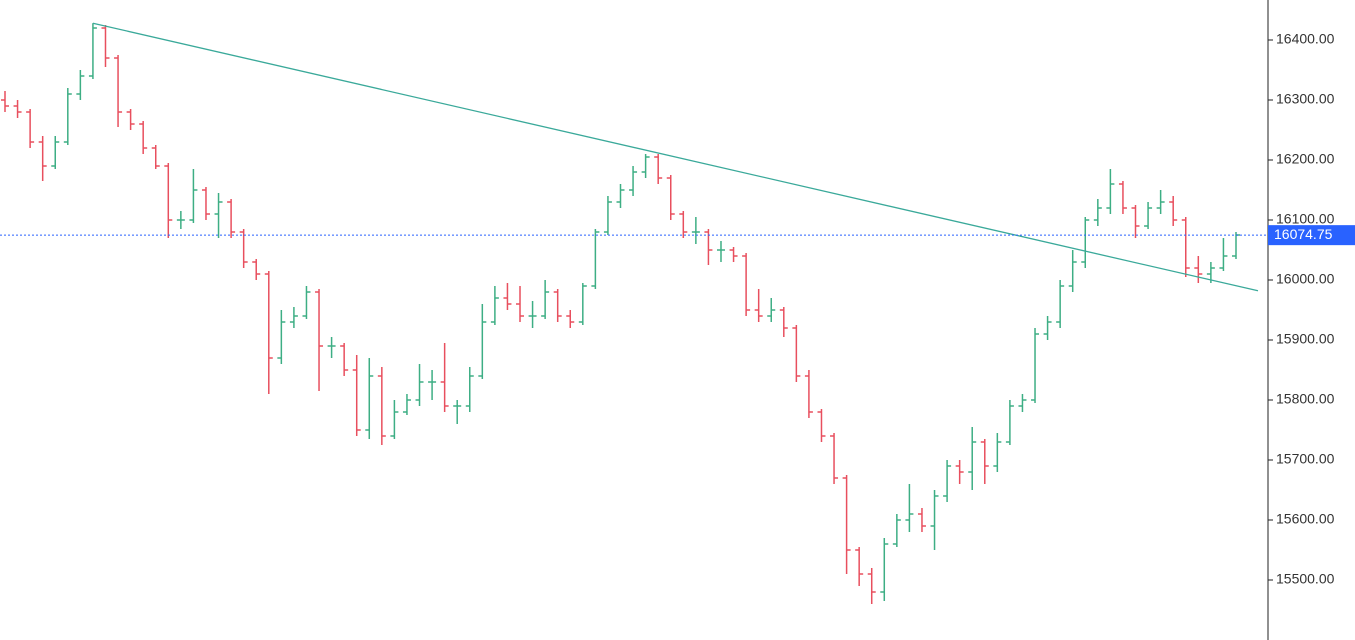 This screenshot has height=640, width=1355. Describe the element at coordinates (1305, 519) in the screenshot. I see `y-tick-label: 15600.00` at that location.